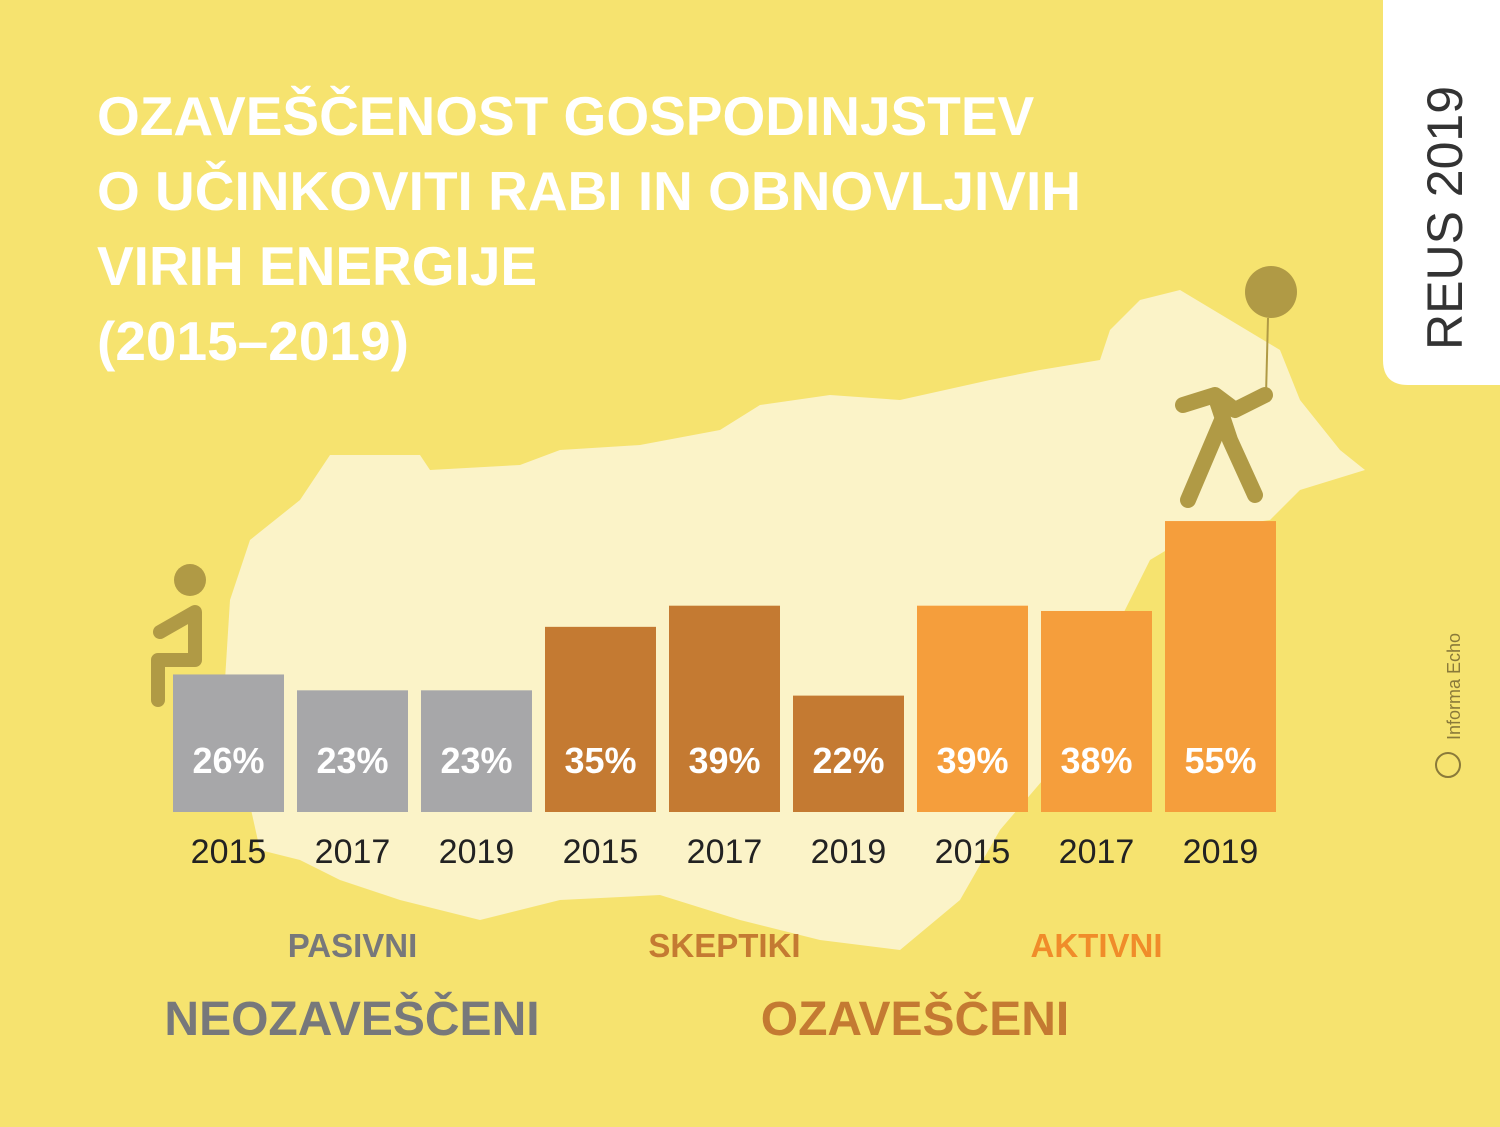 The image size is (1500, 1127). I want to click on value-label: 26%, so click(228, 760).